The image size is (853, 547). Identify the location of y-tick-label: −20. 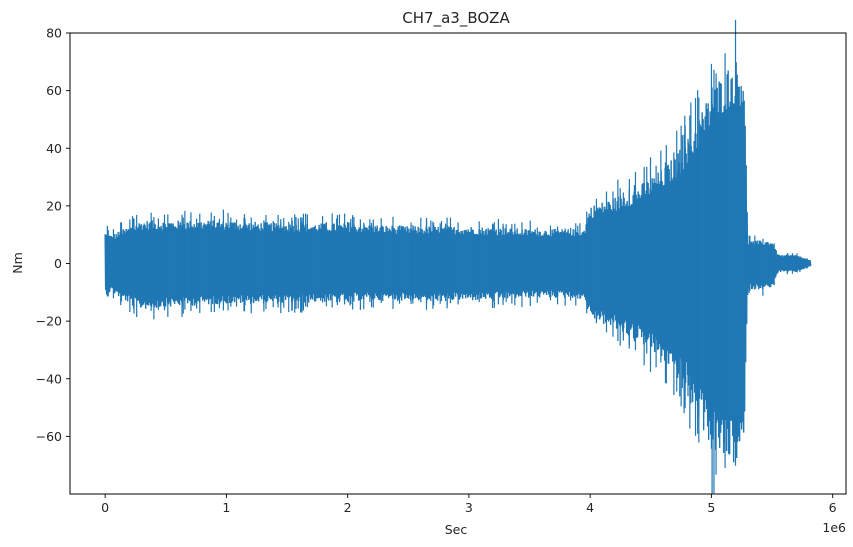
(49, 321).